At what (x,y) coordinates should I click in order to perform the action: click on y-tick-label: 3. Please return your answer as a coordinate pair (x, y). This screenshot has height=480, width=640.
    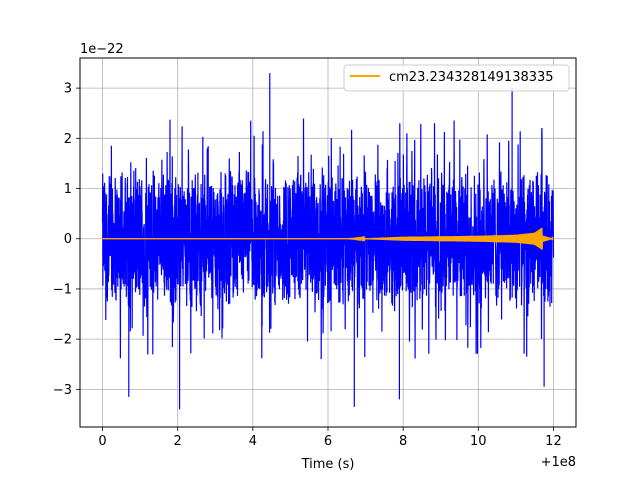
    Looking at the image, I should click on (68, 89).